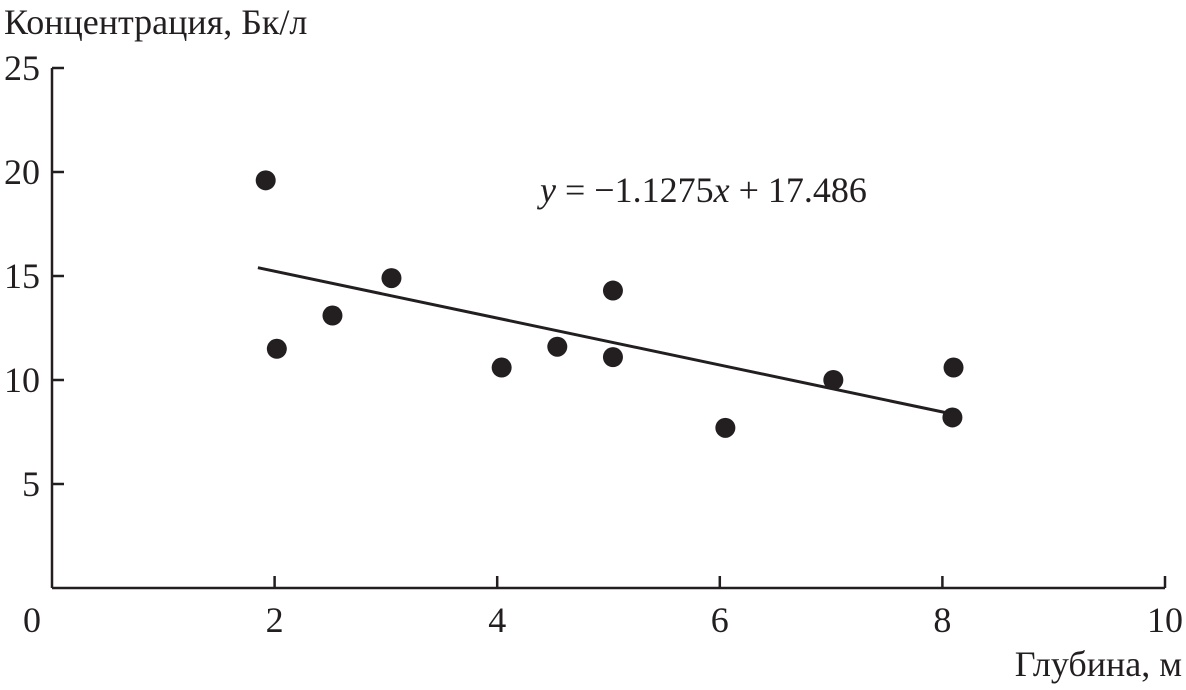 This screenshot has height=690, width=1186. I want to click on trend-equation: y = −1.1275x + 17.486, so click(702, 190).